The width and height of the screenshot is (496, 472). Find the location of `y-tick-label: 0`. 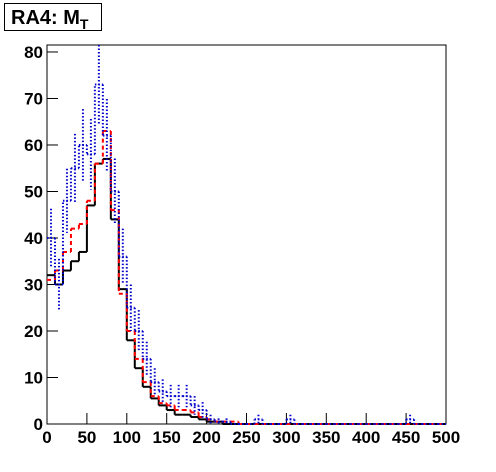

y-tick-label: 0 is located at coordinates (38, 424).